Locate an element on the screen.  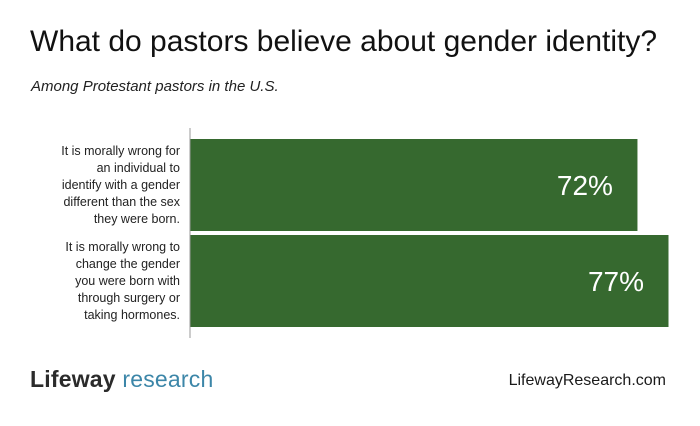
logo-research: research is located at coordinates (168, 379).